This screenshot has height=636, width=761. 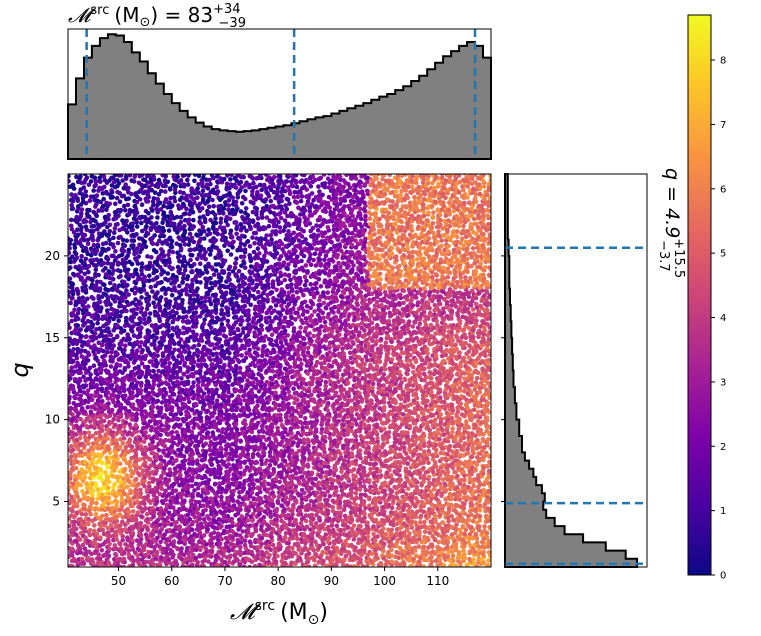 What do you see at coordinates (144, 22) in the screenshot?
I see `marginal-x-title-unit-sub: ⊙` at bounding box center [144, 22].